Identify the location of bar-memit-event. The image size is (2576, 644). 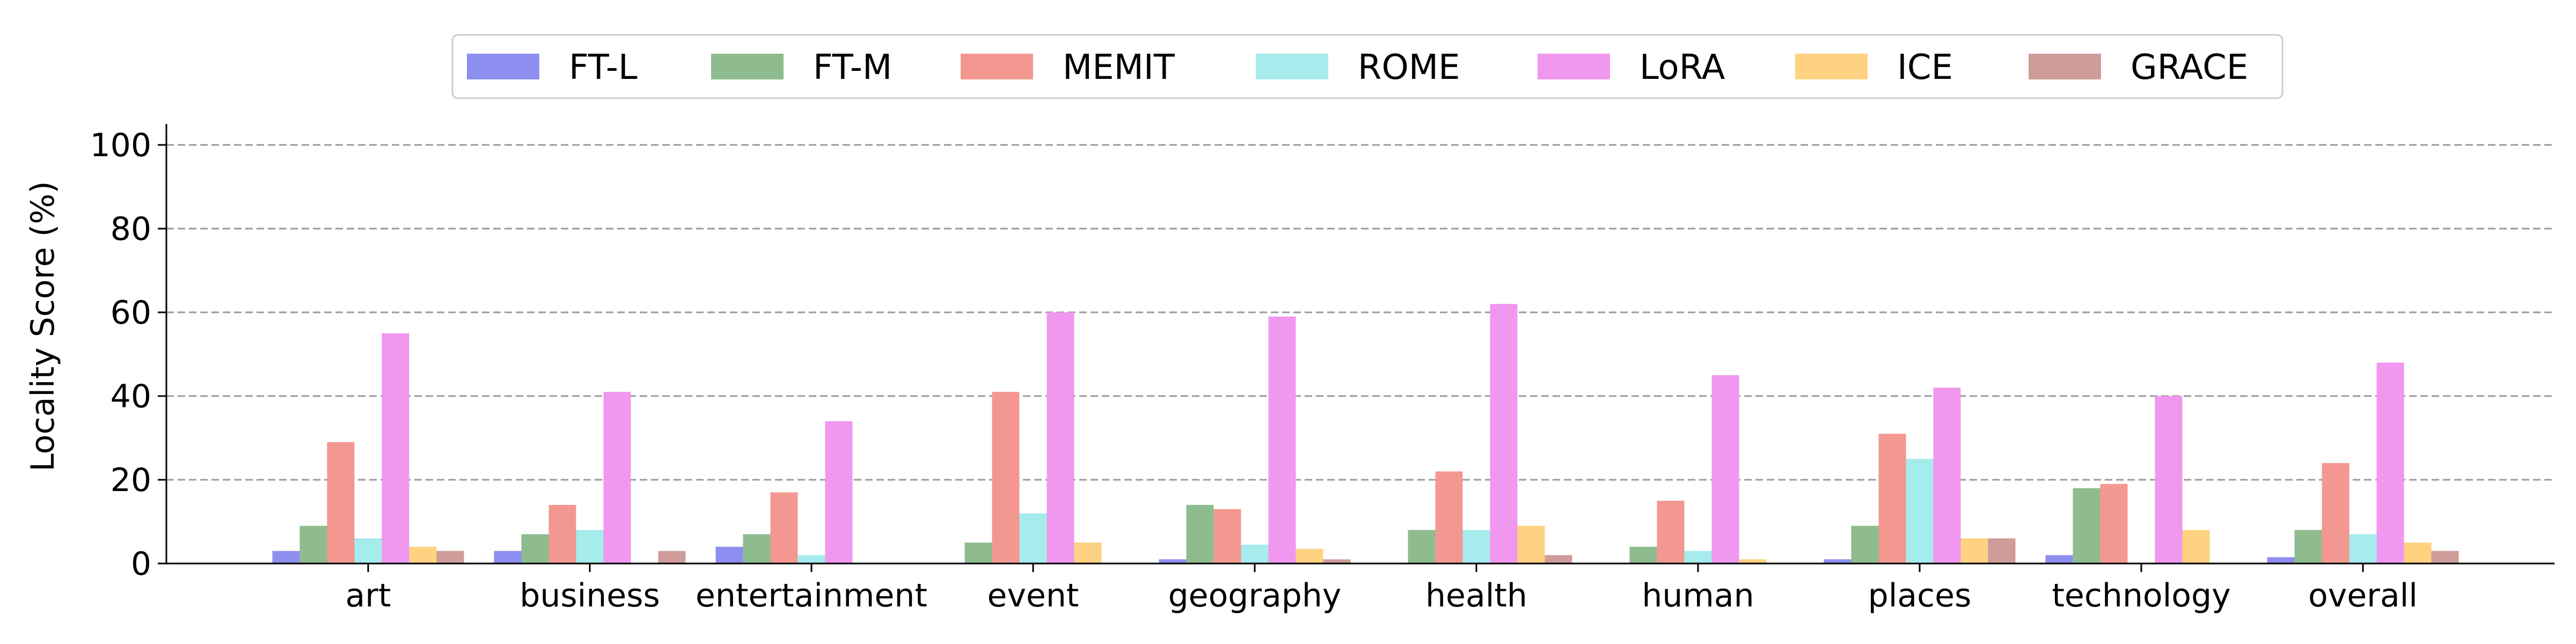
(1006, 478).